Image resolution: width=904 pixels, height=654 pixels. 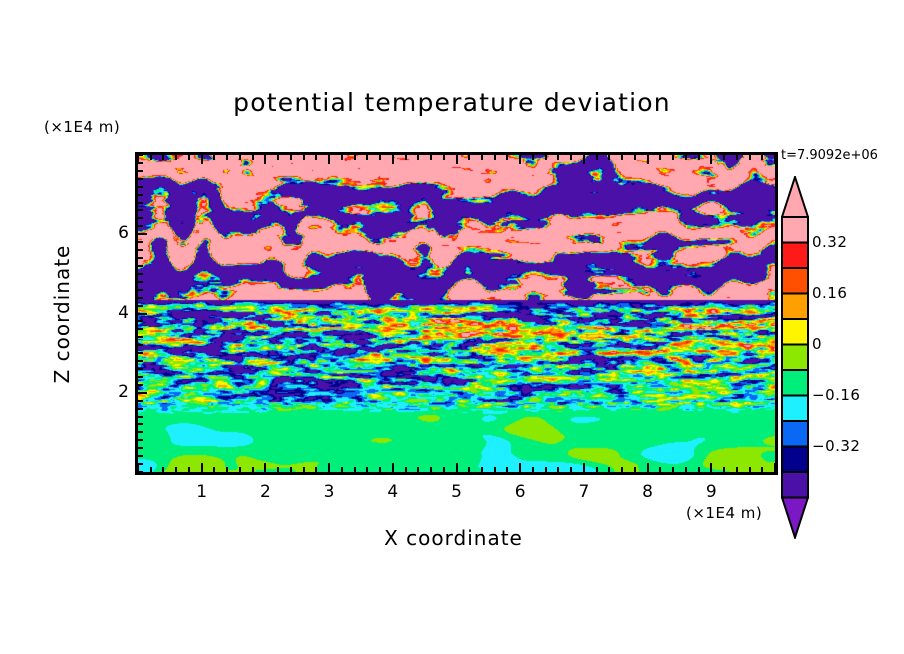 I want to click on x-axis-tick-label: 8, so click(x=647, y=492).